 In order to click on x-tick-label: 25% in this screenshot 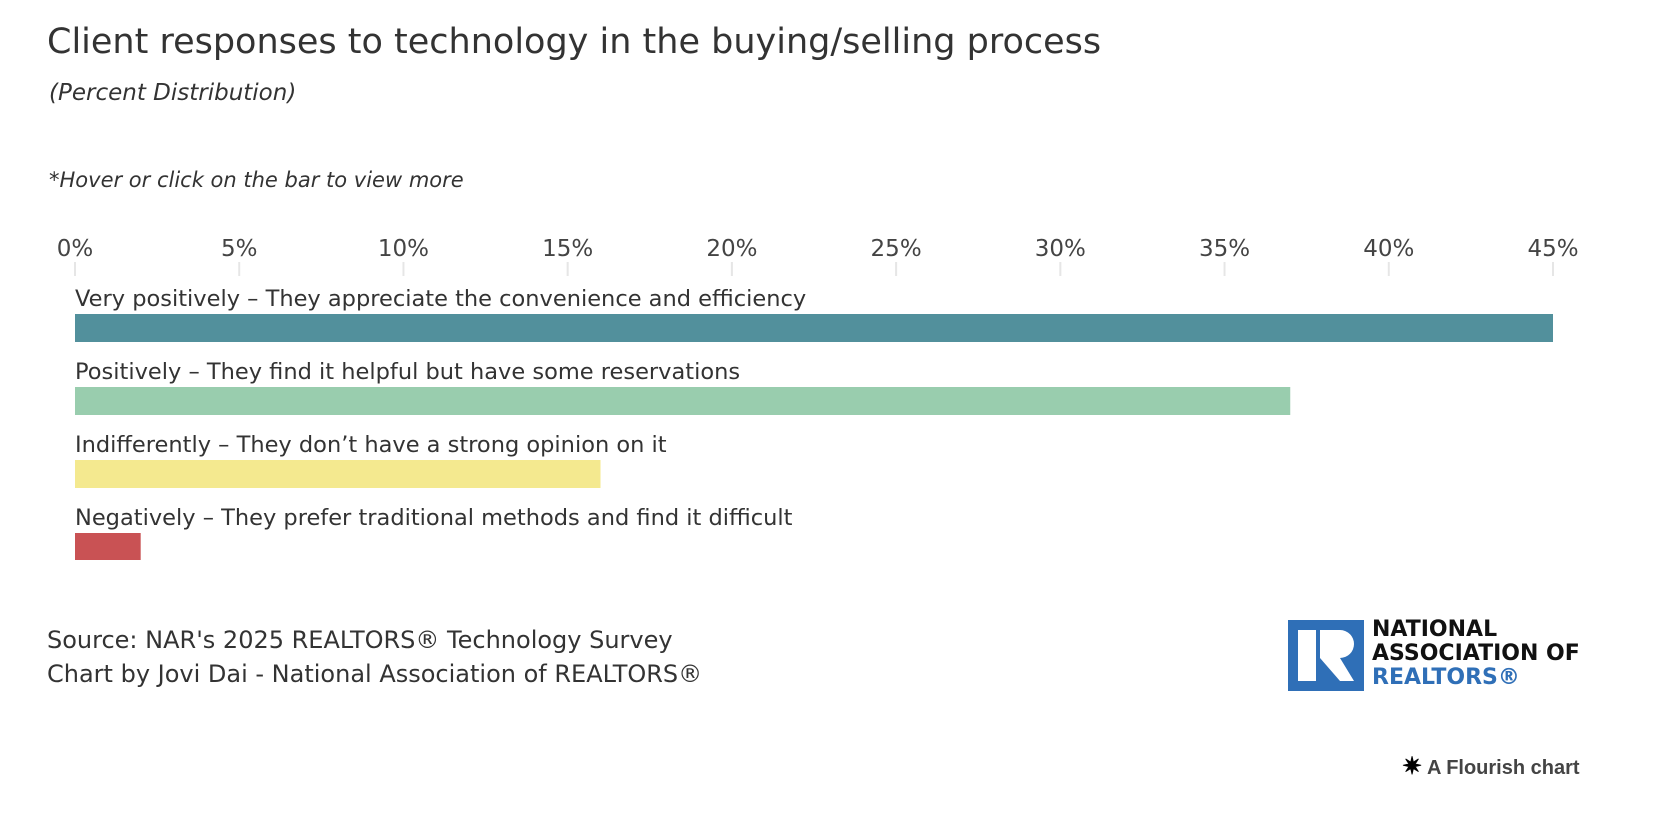, I will do `click(896, 249)`.